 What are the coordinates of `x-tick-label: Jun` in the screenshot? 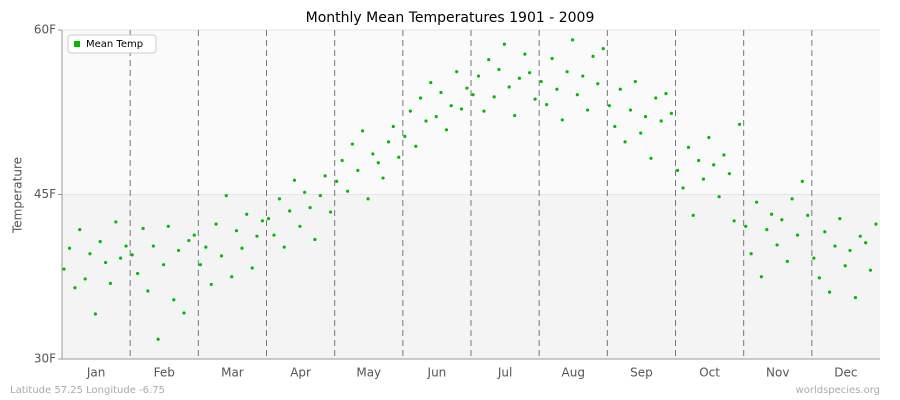 It's located at (437, 373).